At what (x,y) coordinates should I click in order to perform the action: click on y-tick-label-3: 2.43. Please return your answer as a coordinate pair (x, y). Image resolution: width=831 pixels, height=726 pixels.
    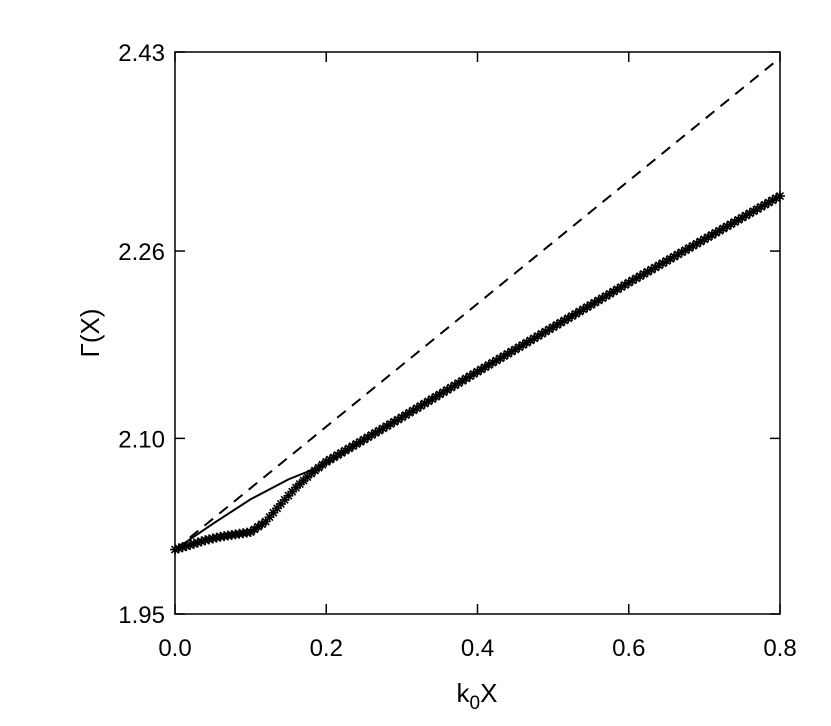
    Looking at the image, I should click on (141, 53).